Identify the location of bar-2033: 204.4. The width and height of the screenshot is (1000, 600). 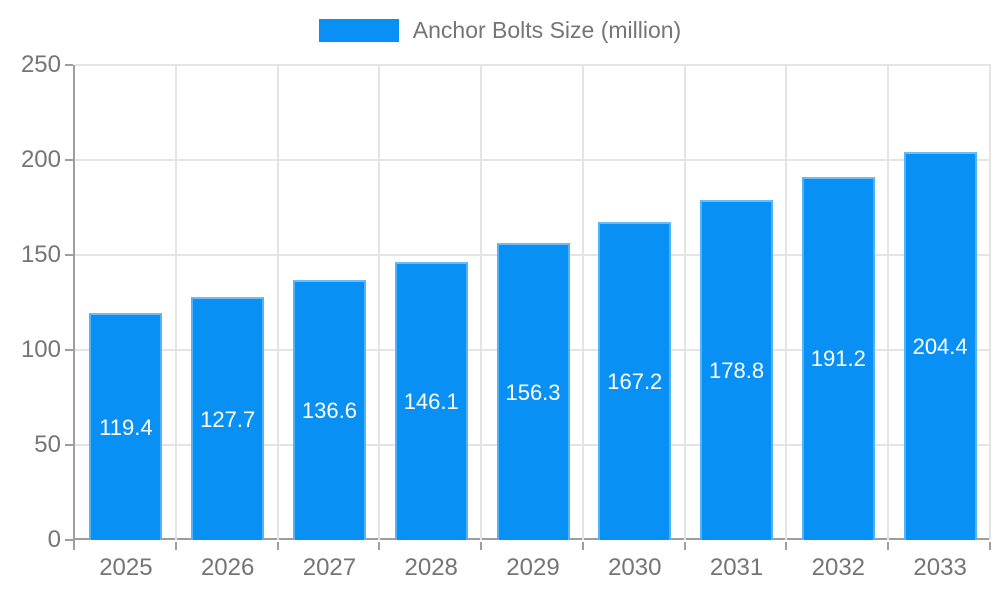
(940, 345).